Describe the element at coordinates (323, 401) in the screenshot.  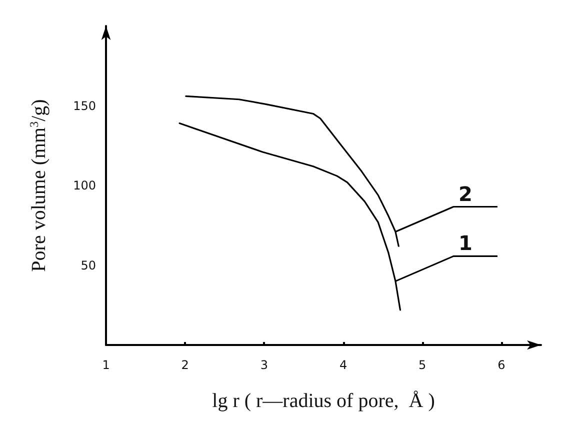
I see `x-axis-title: lg r ( r—radius of pore, Å )` at that location.